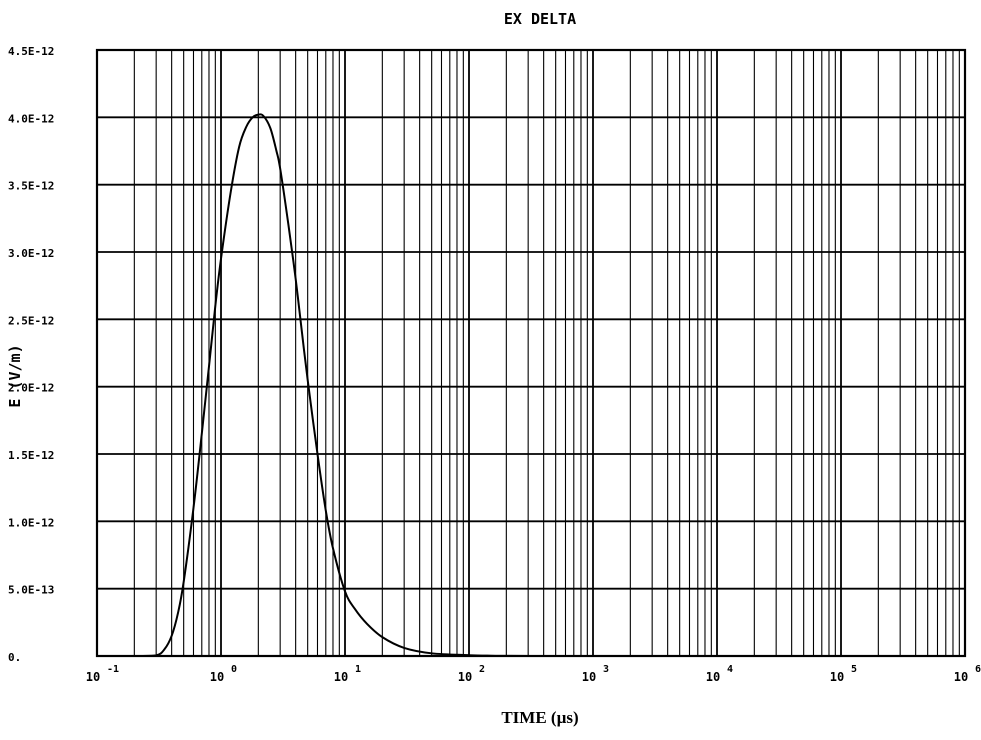 Image resolution: width=981 pixels, height=740 pixels. I want to click on x-tick-exponent: 1, so click(358, 669).